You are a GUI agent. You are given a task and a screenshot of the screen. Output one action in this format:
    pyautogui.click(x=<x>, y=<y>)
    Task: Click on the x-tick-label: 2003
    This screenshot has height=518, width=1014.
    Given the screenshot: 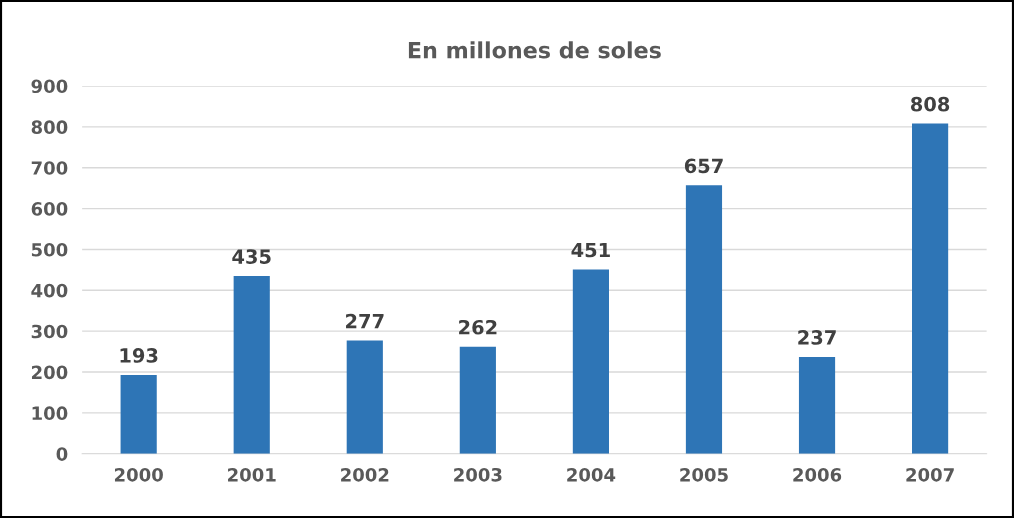 What is the action you would take?
    pyautogui.click(x=478, y=474)
    